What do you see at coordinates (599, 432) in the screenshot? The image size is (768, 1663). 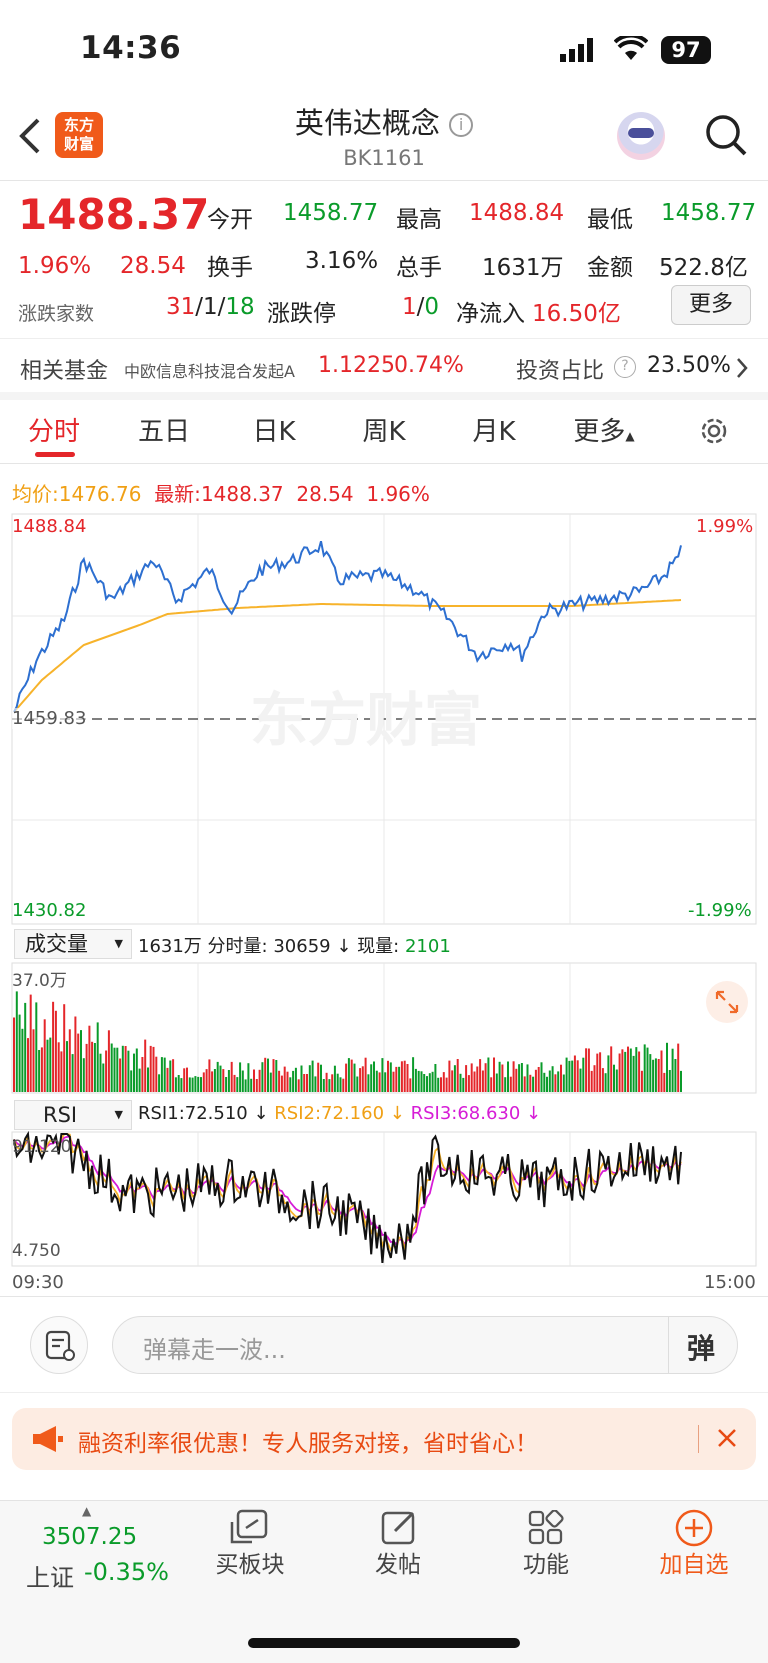 I see `tab-more-label: 更多` at bounding box center [599, 432].